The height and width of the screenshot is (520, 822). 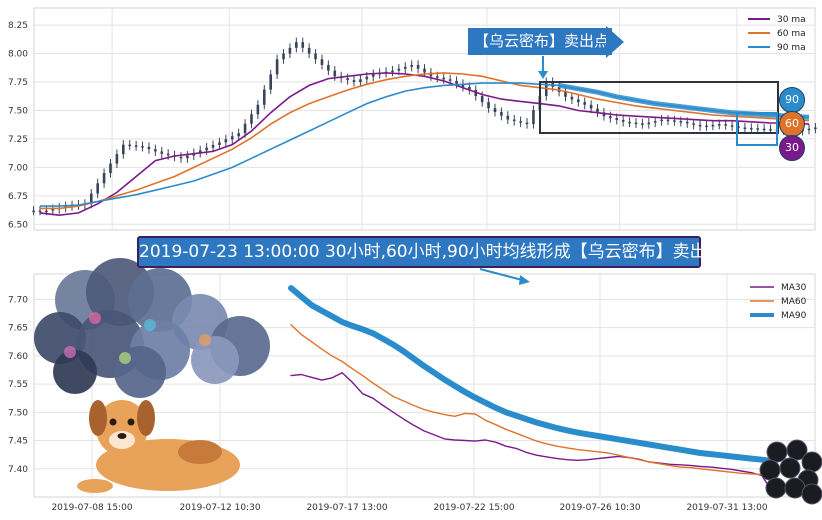 I want to click on bottom-y-tick-label: 7.70, so click(x=18, y=300).